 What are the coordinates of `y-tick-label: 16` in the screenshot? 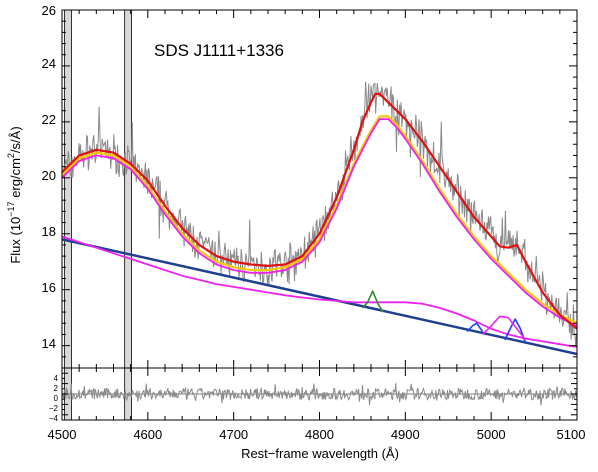 It's located at (49, 287).